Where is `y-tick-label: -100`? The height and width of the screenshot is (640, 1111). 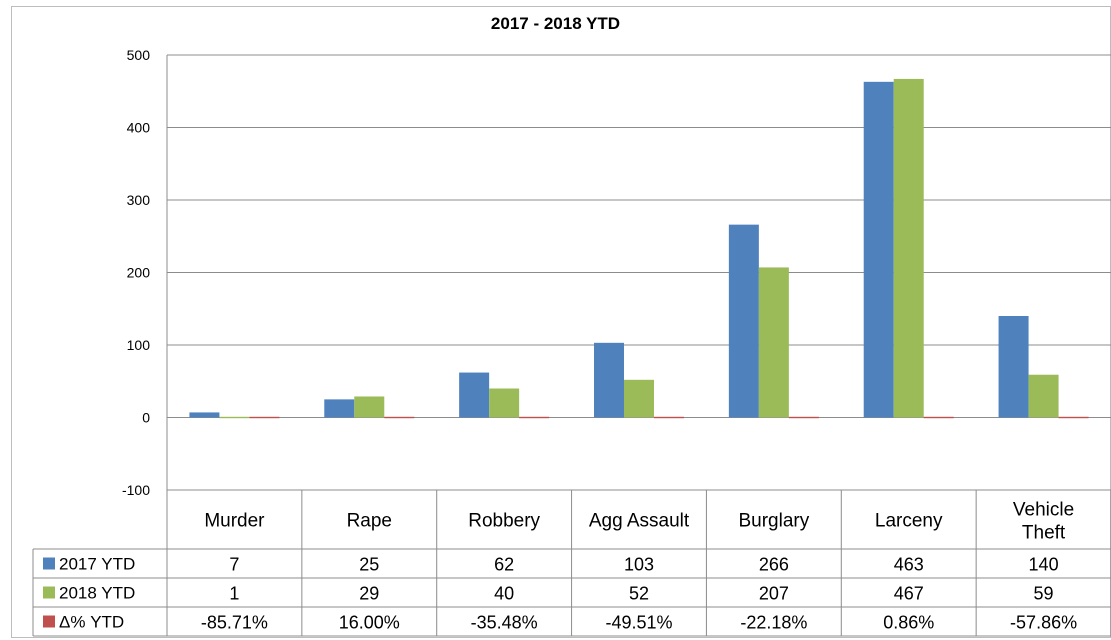
y-tick-label: -100 is located at coordinates (136, 490).